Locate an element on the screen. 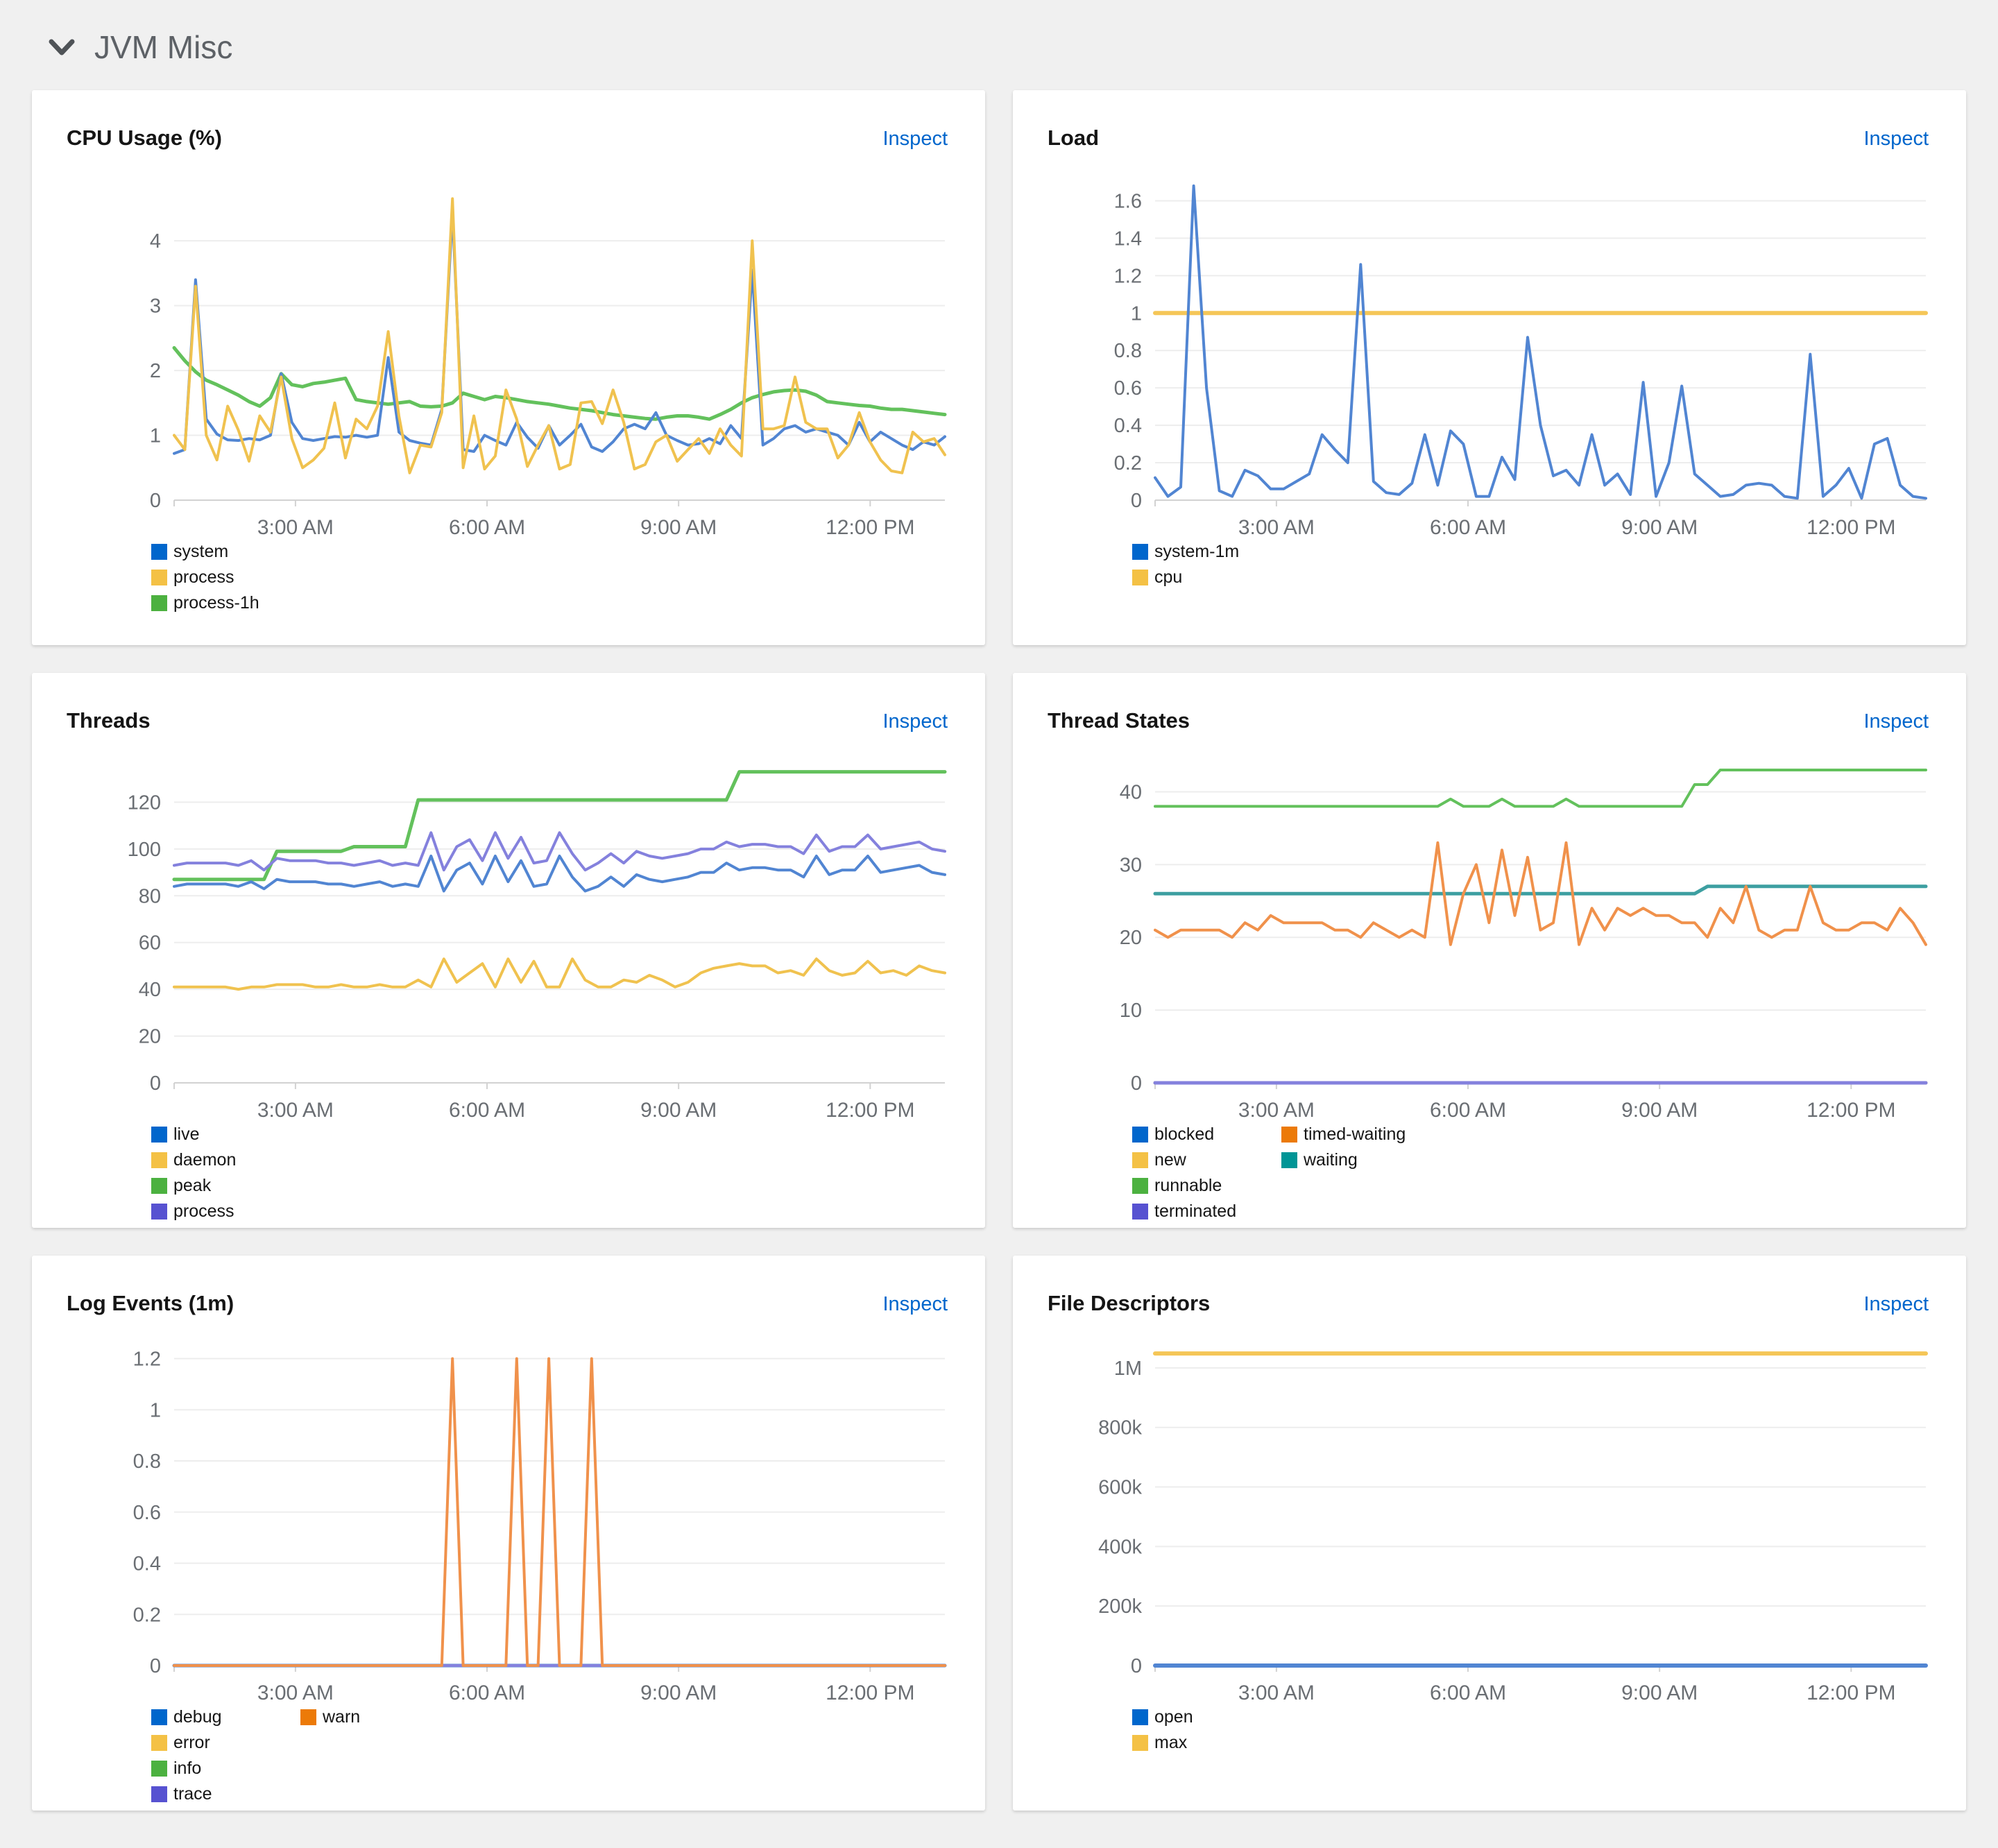 The height and width of the screenshot is (1848, 1998). chevron-down-icon is located at coordinates (62, 47).